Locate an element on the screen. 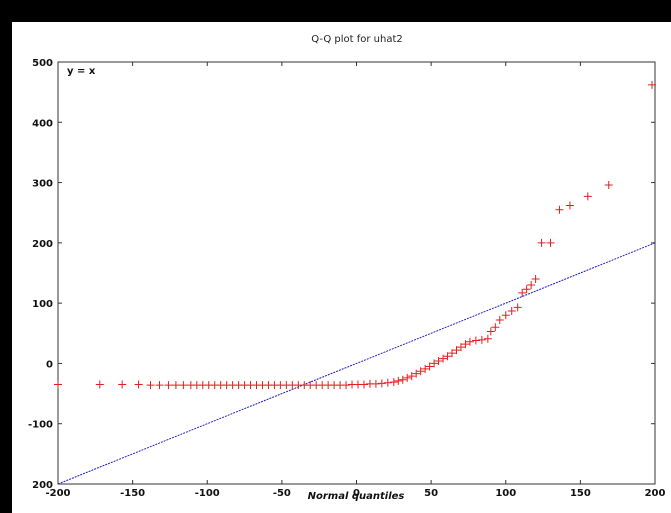 The image size is (671, 513). y-tick-label: 100 is located at coordinates (42, 304).